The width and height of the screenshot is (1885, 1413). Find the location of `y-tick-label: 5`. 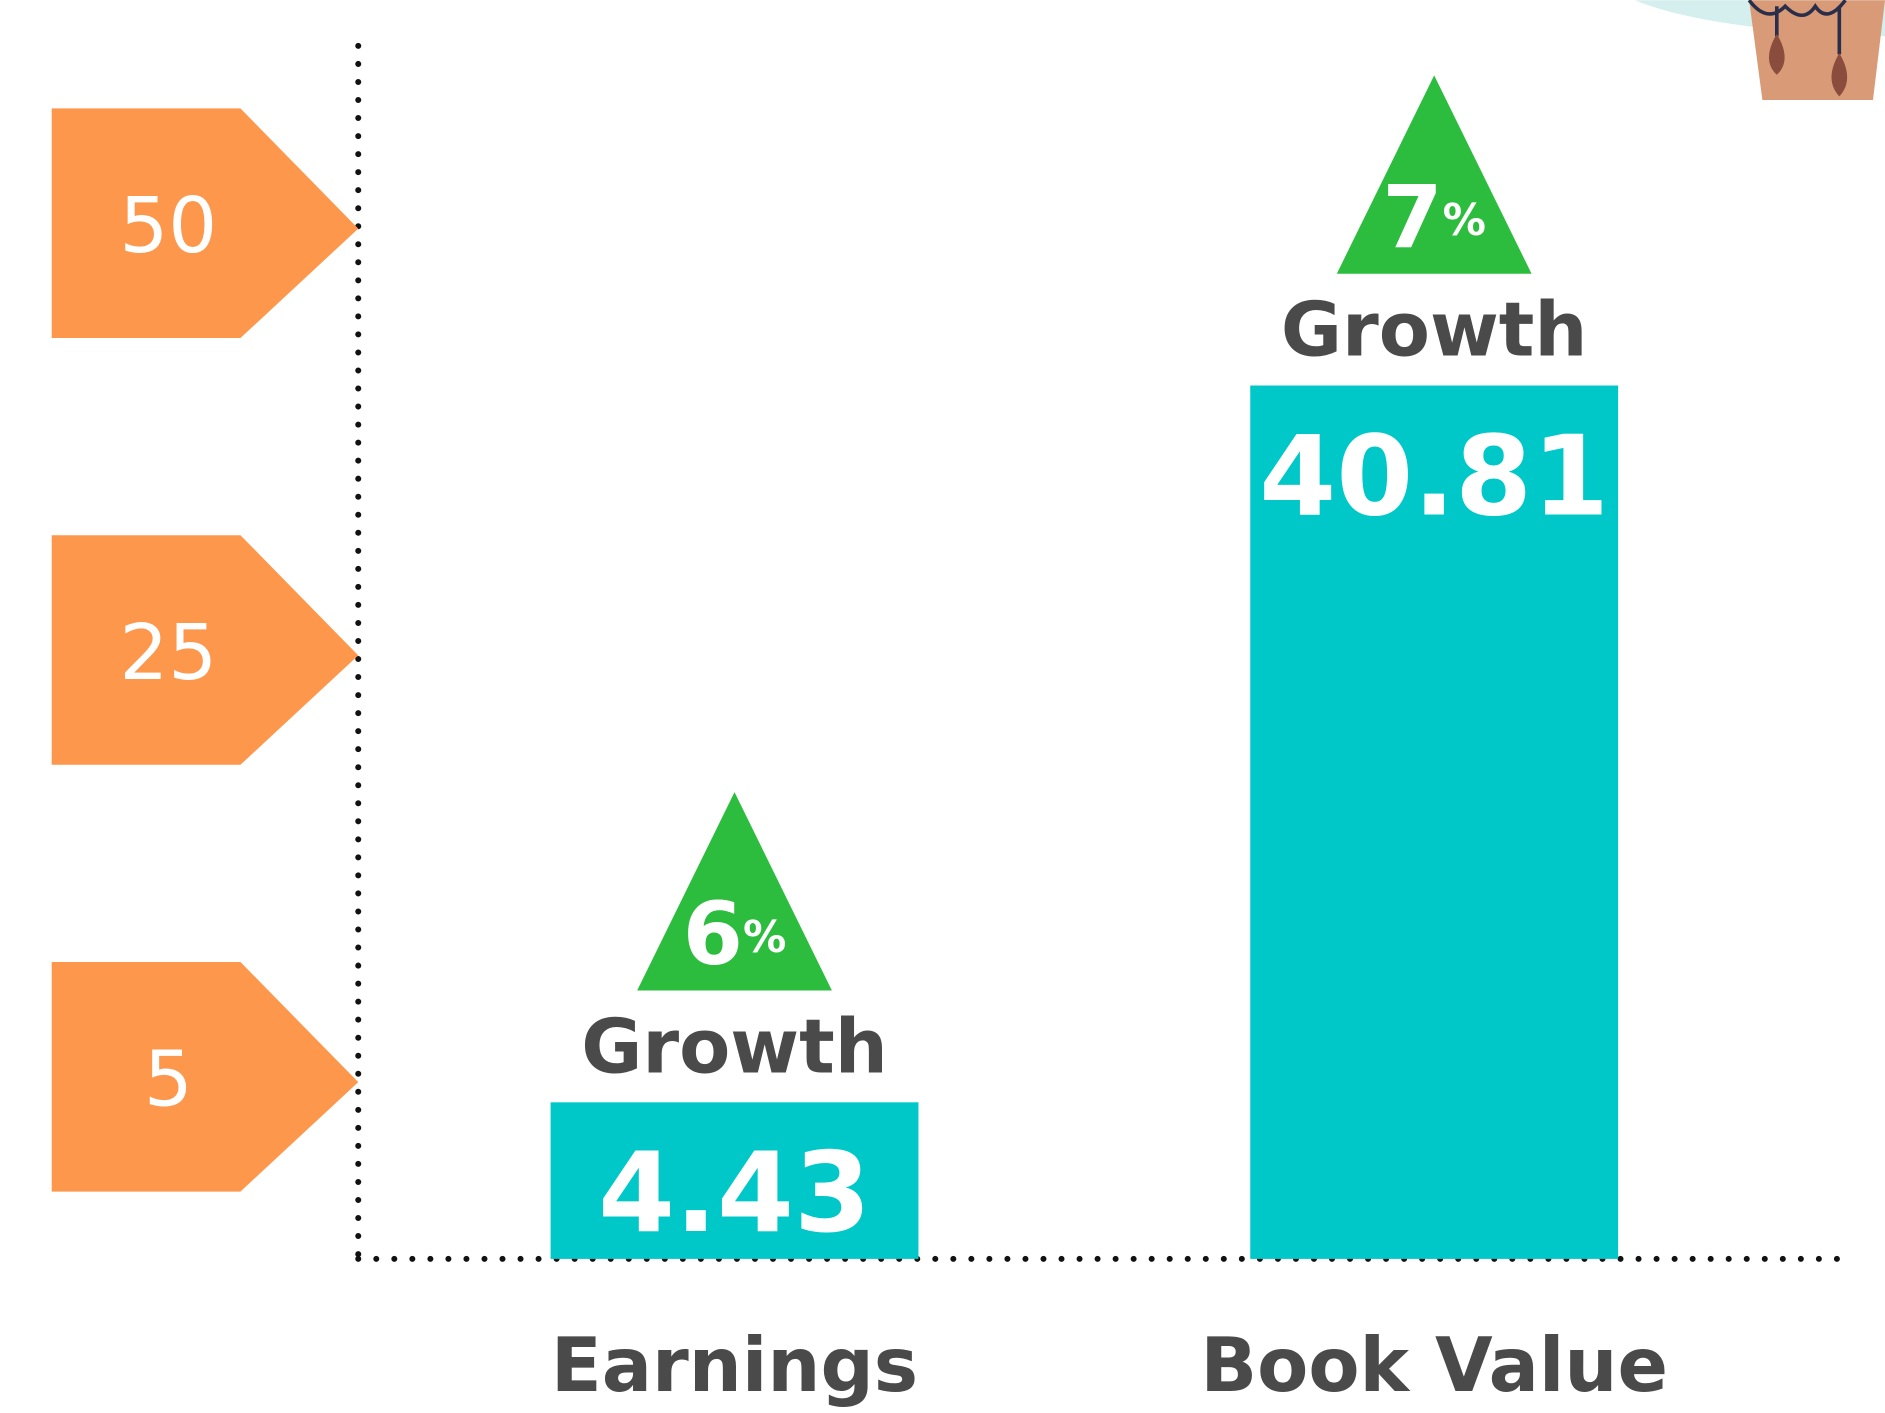

y-tick-label: 5 is located at coordinates (168, 1080).